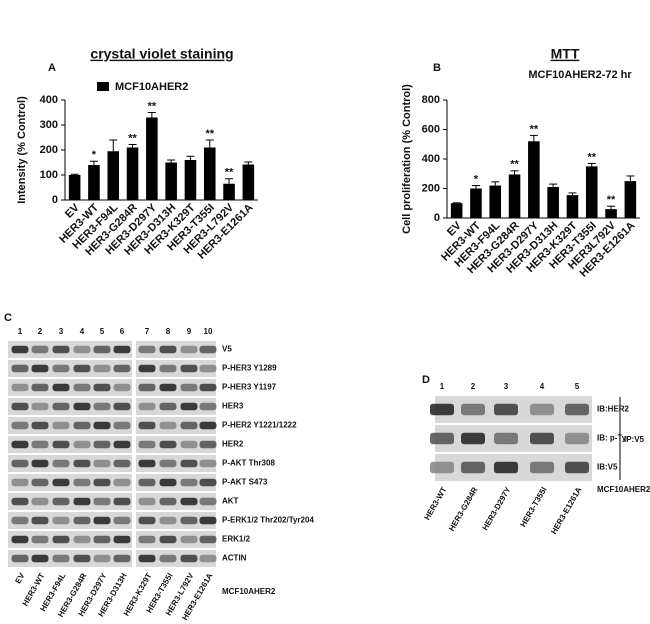 The width and height of the screenshot is (650, 624). I want to click on legend-swatch, so click(103, 86).